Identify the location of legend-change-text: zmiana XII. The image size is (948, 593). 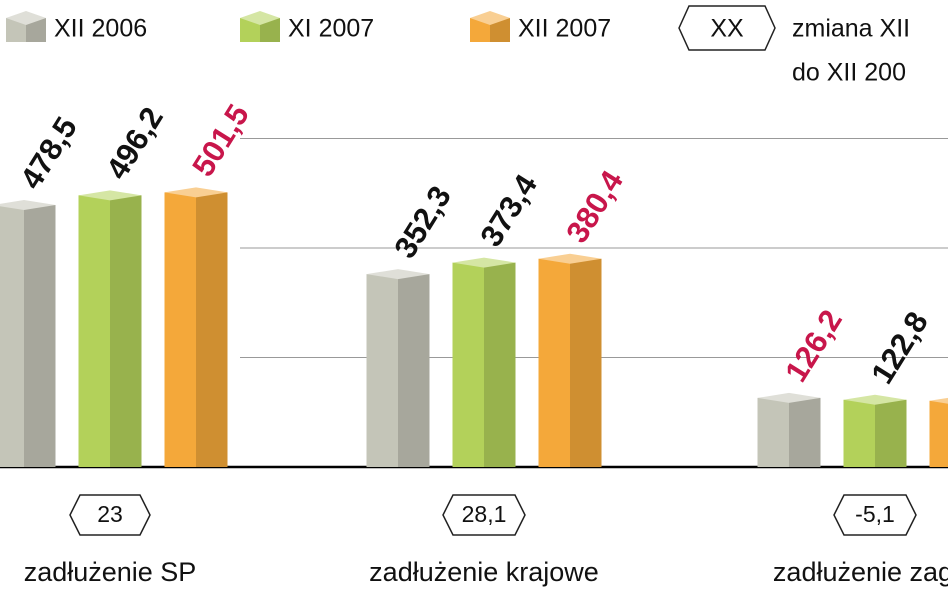
(851, 29).